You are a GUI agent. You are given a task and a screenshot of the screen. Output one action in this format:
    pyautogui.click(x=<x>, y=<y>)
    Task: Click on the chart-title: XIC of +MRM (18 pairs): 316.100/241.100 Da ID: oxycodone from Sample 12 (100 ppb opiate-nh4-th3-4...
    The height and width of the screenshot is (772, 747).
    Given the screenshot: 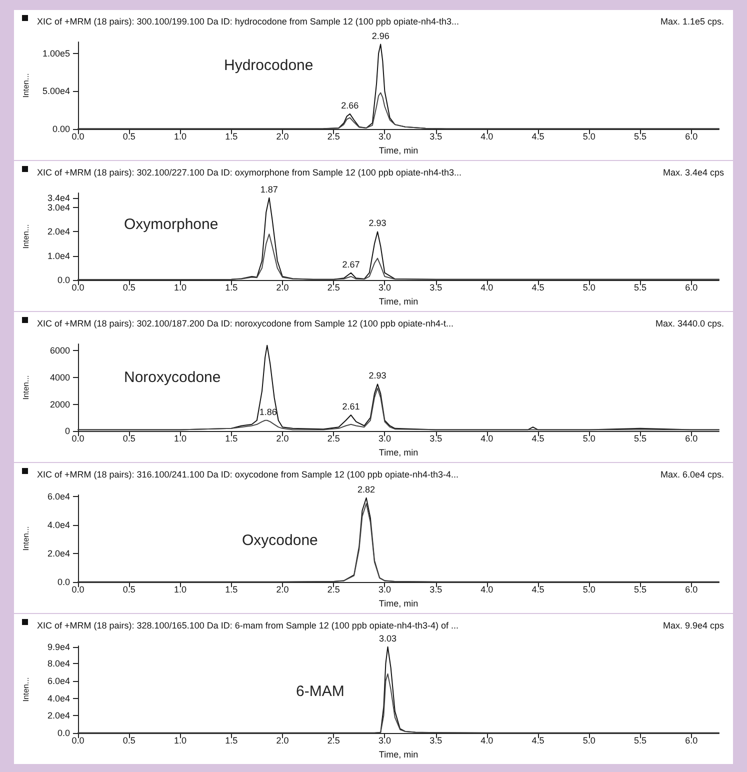 What is the action you would take?
    pyautogui.click(x=247, y=475)
    